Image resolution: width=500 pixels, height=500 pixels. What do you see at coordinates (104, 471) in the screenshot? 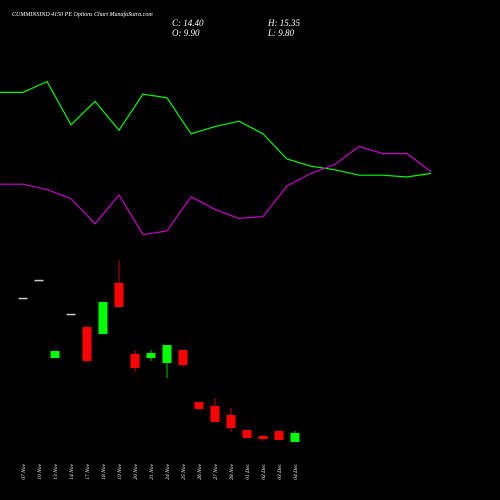
I see `x-tick-label: 18 Nov` at bounding box center [104, 471].